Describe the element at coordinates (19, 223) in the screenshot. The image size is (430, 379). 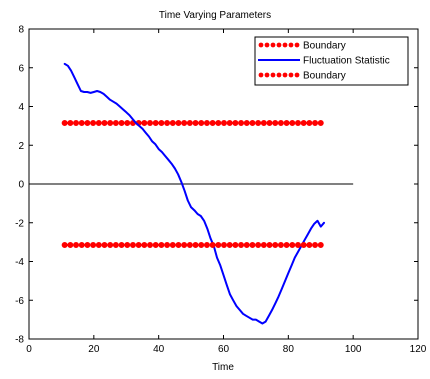
I see `y-tick-label: -2` at that location.